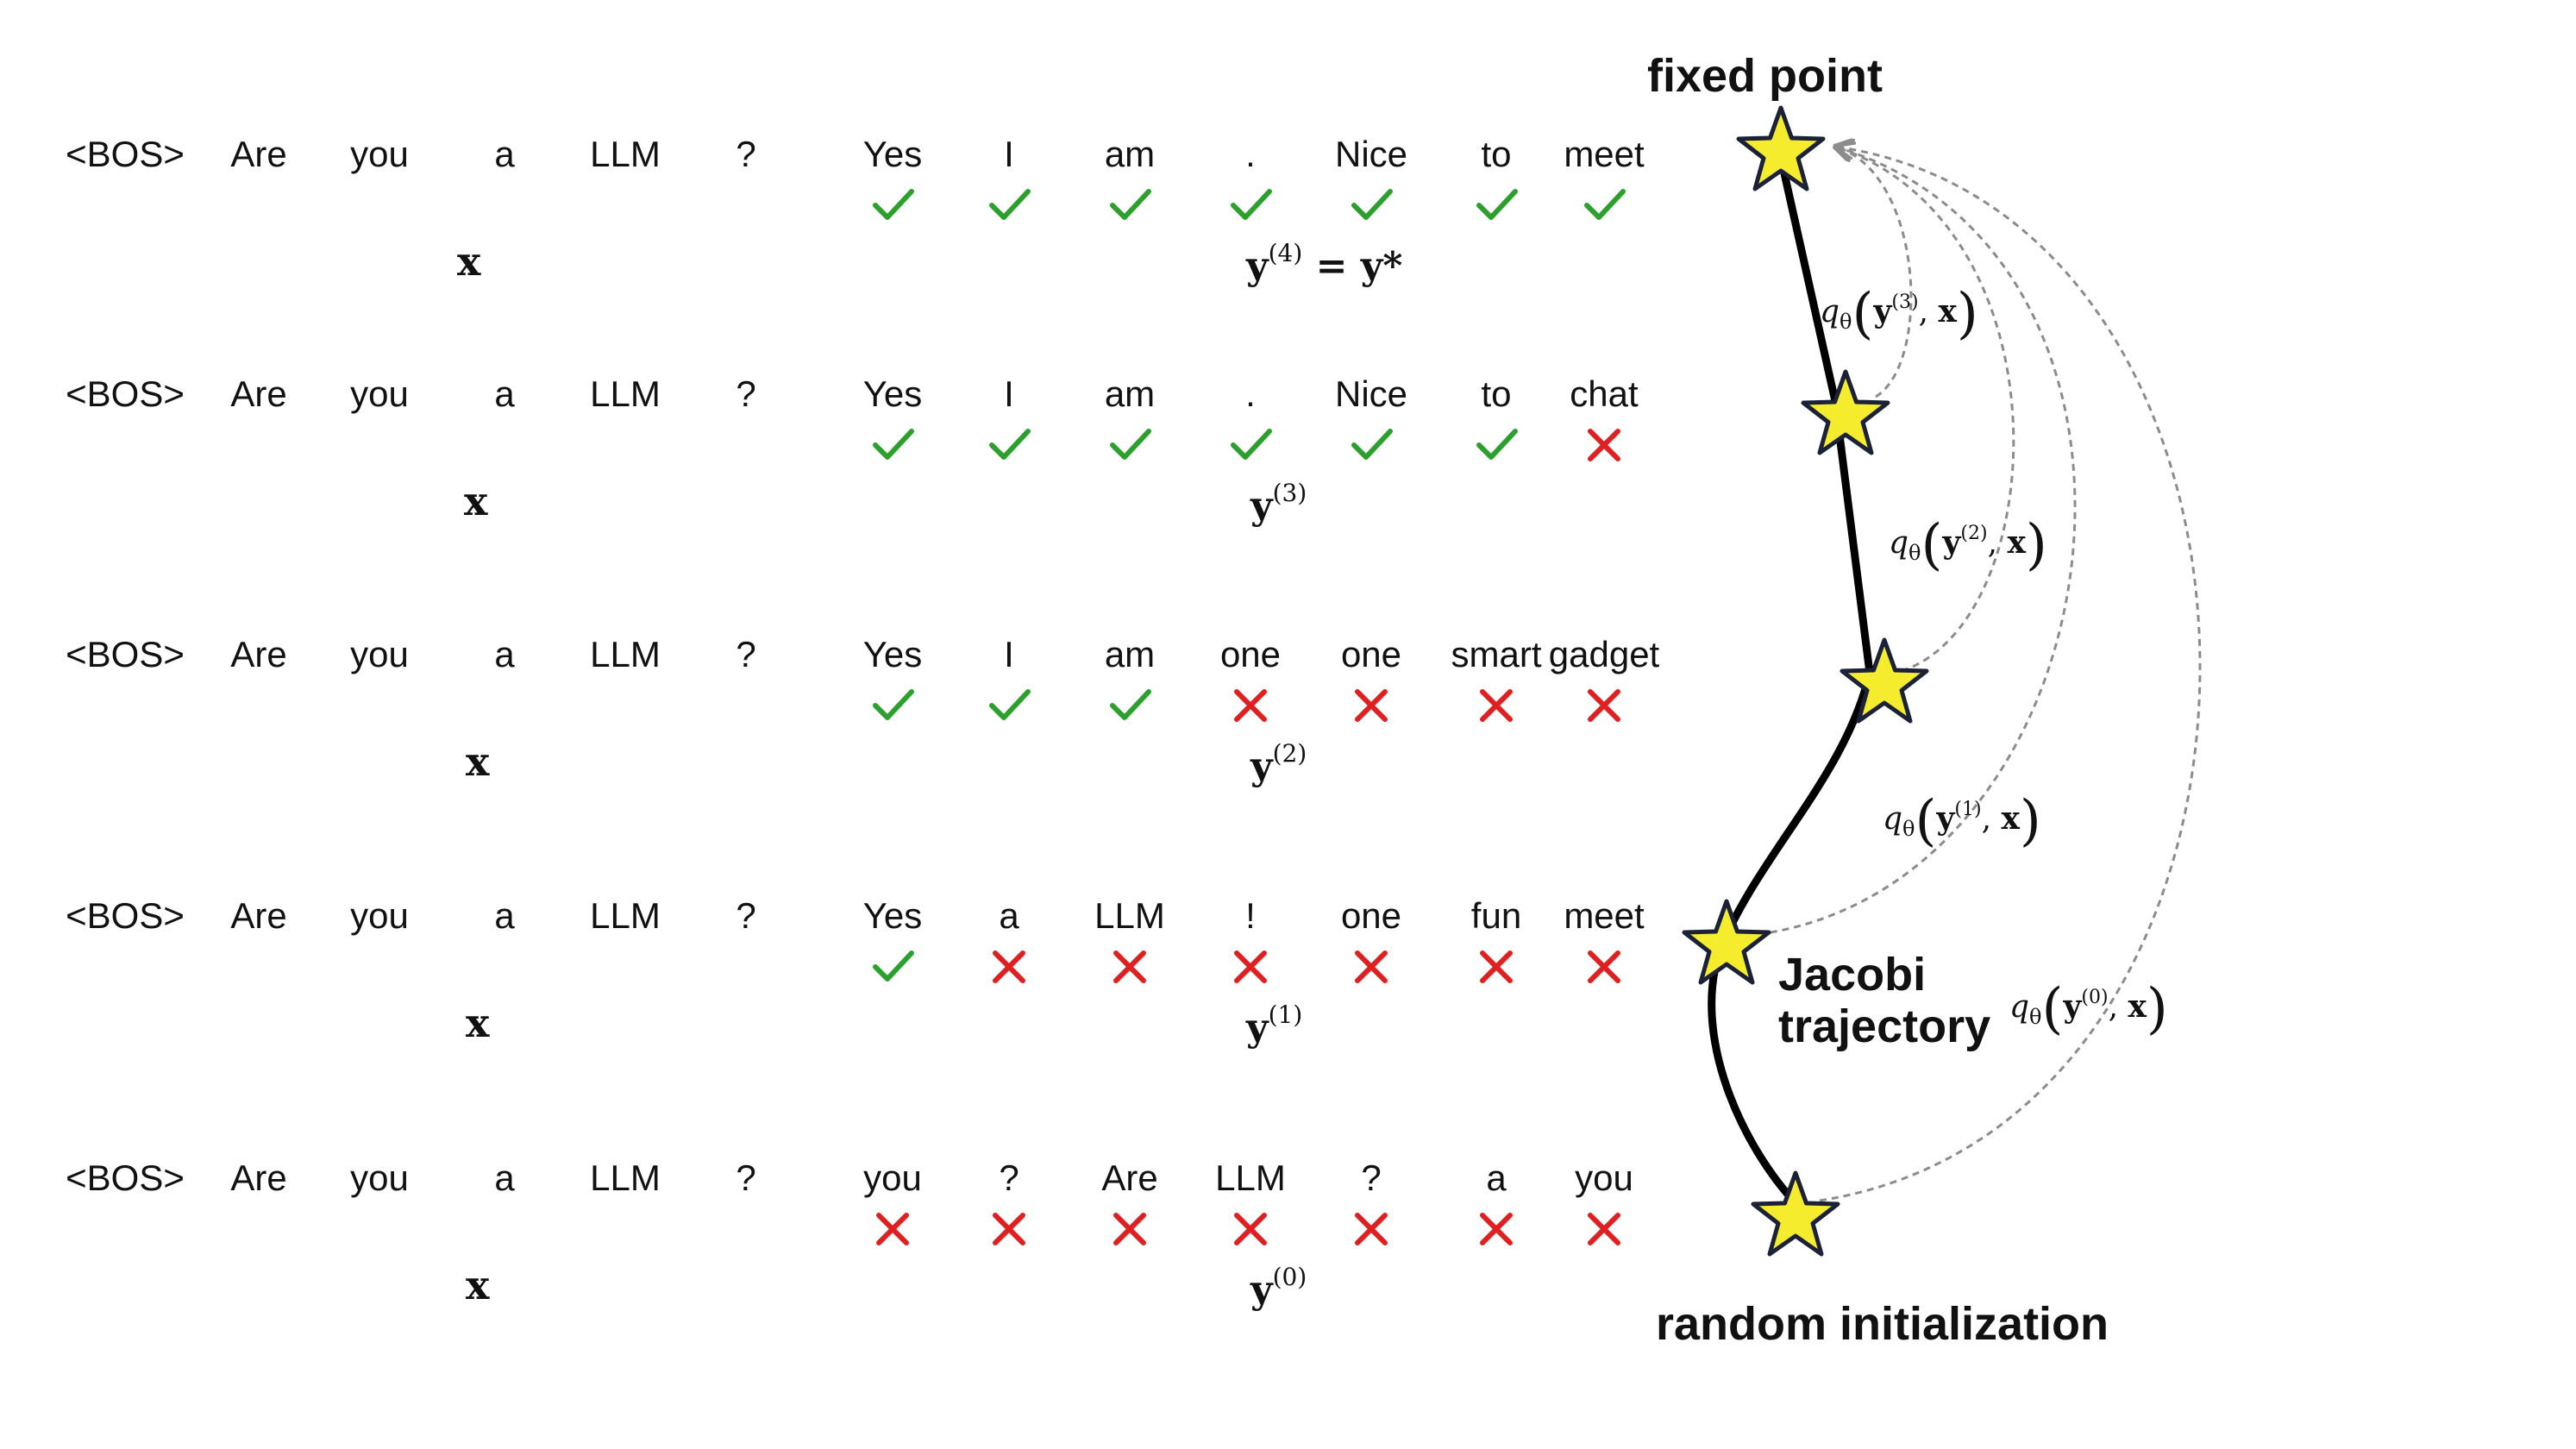  What do you see at coordinates (1765, 76) in the screenshot?
I see `fixed-point-label: fixed point` at bounding box center [1765, 76].